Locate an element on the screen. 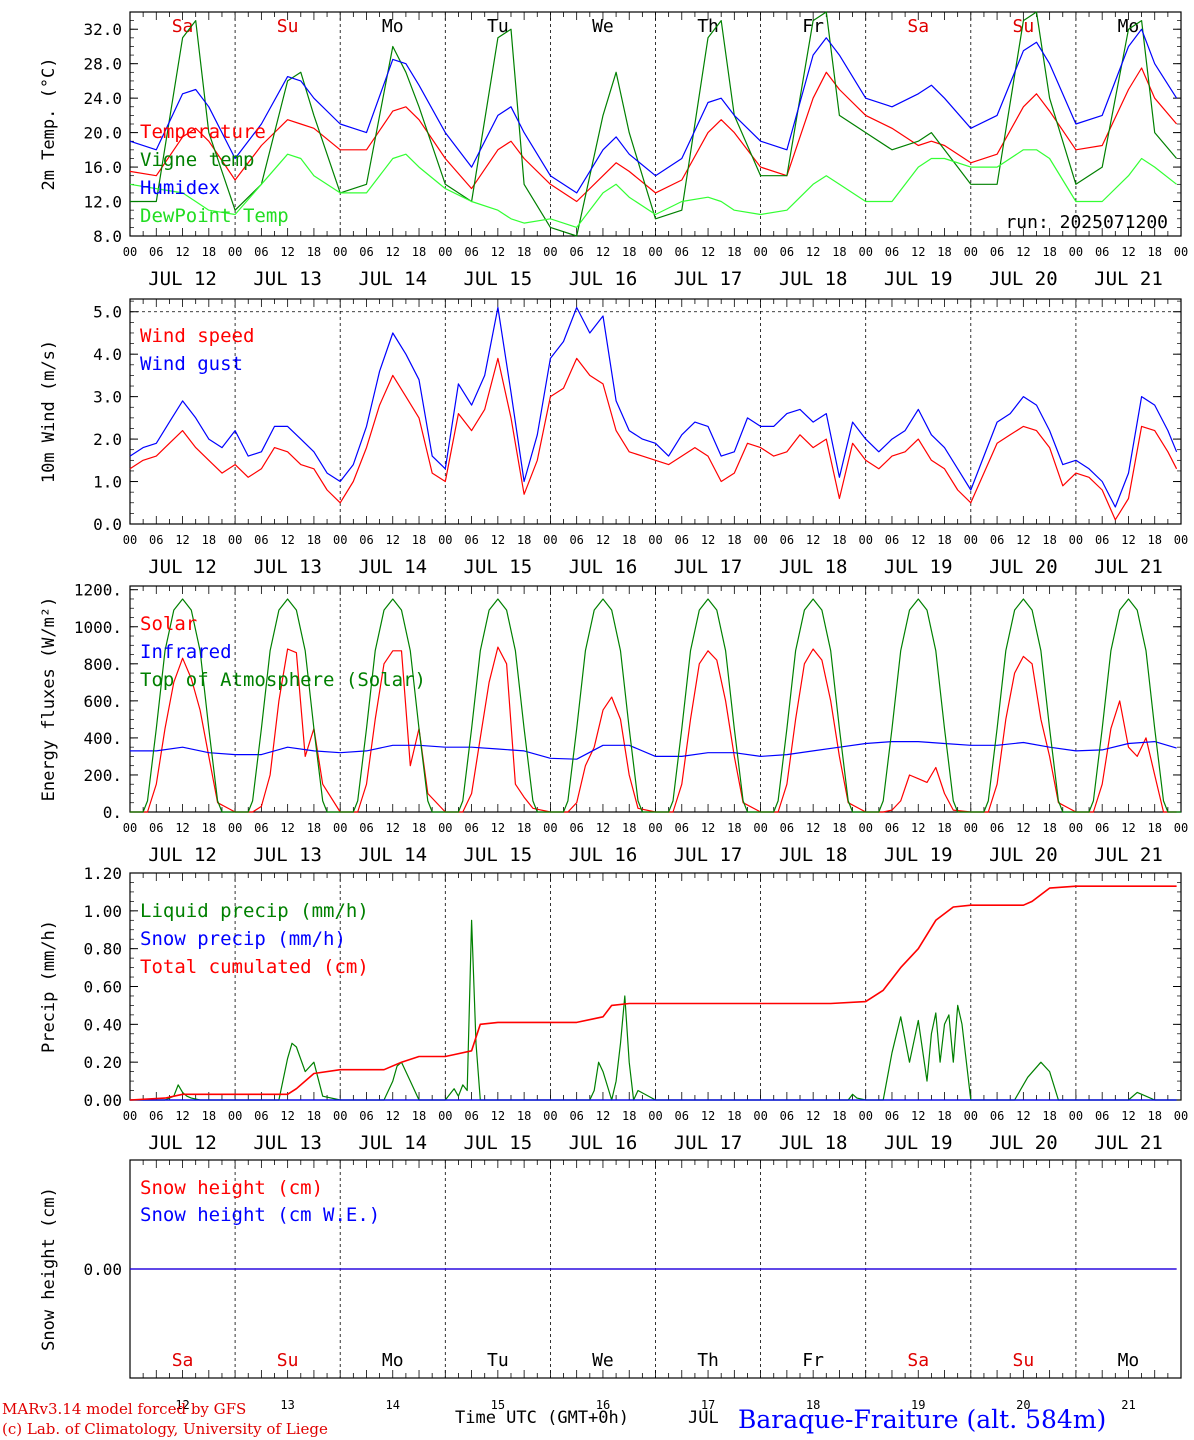  legend-entry-2: Snow height (cm W.E.) is located at coordinates (260, 1215).